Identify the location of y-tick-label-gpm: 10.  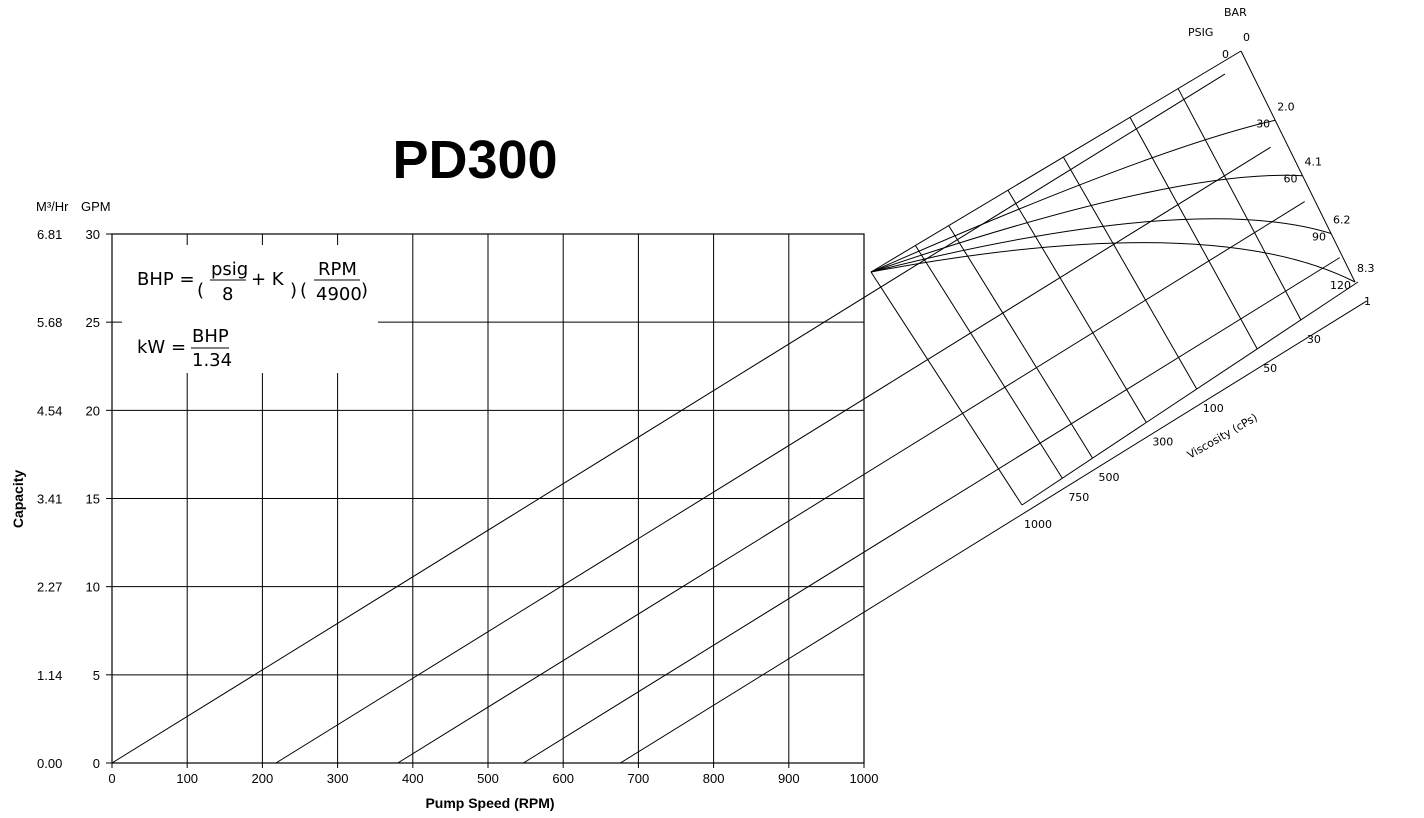
(93, 587).